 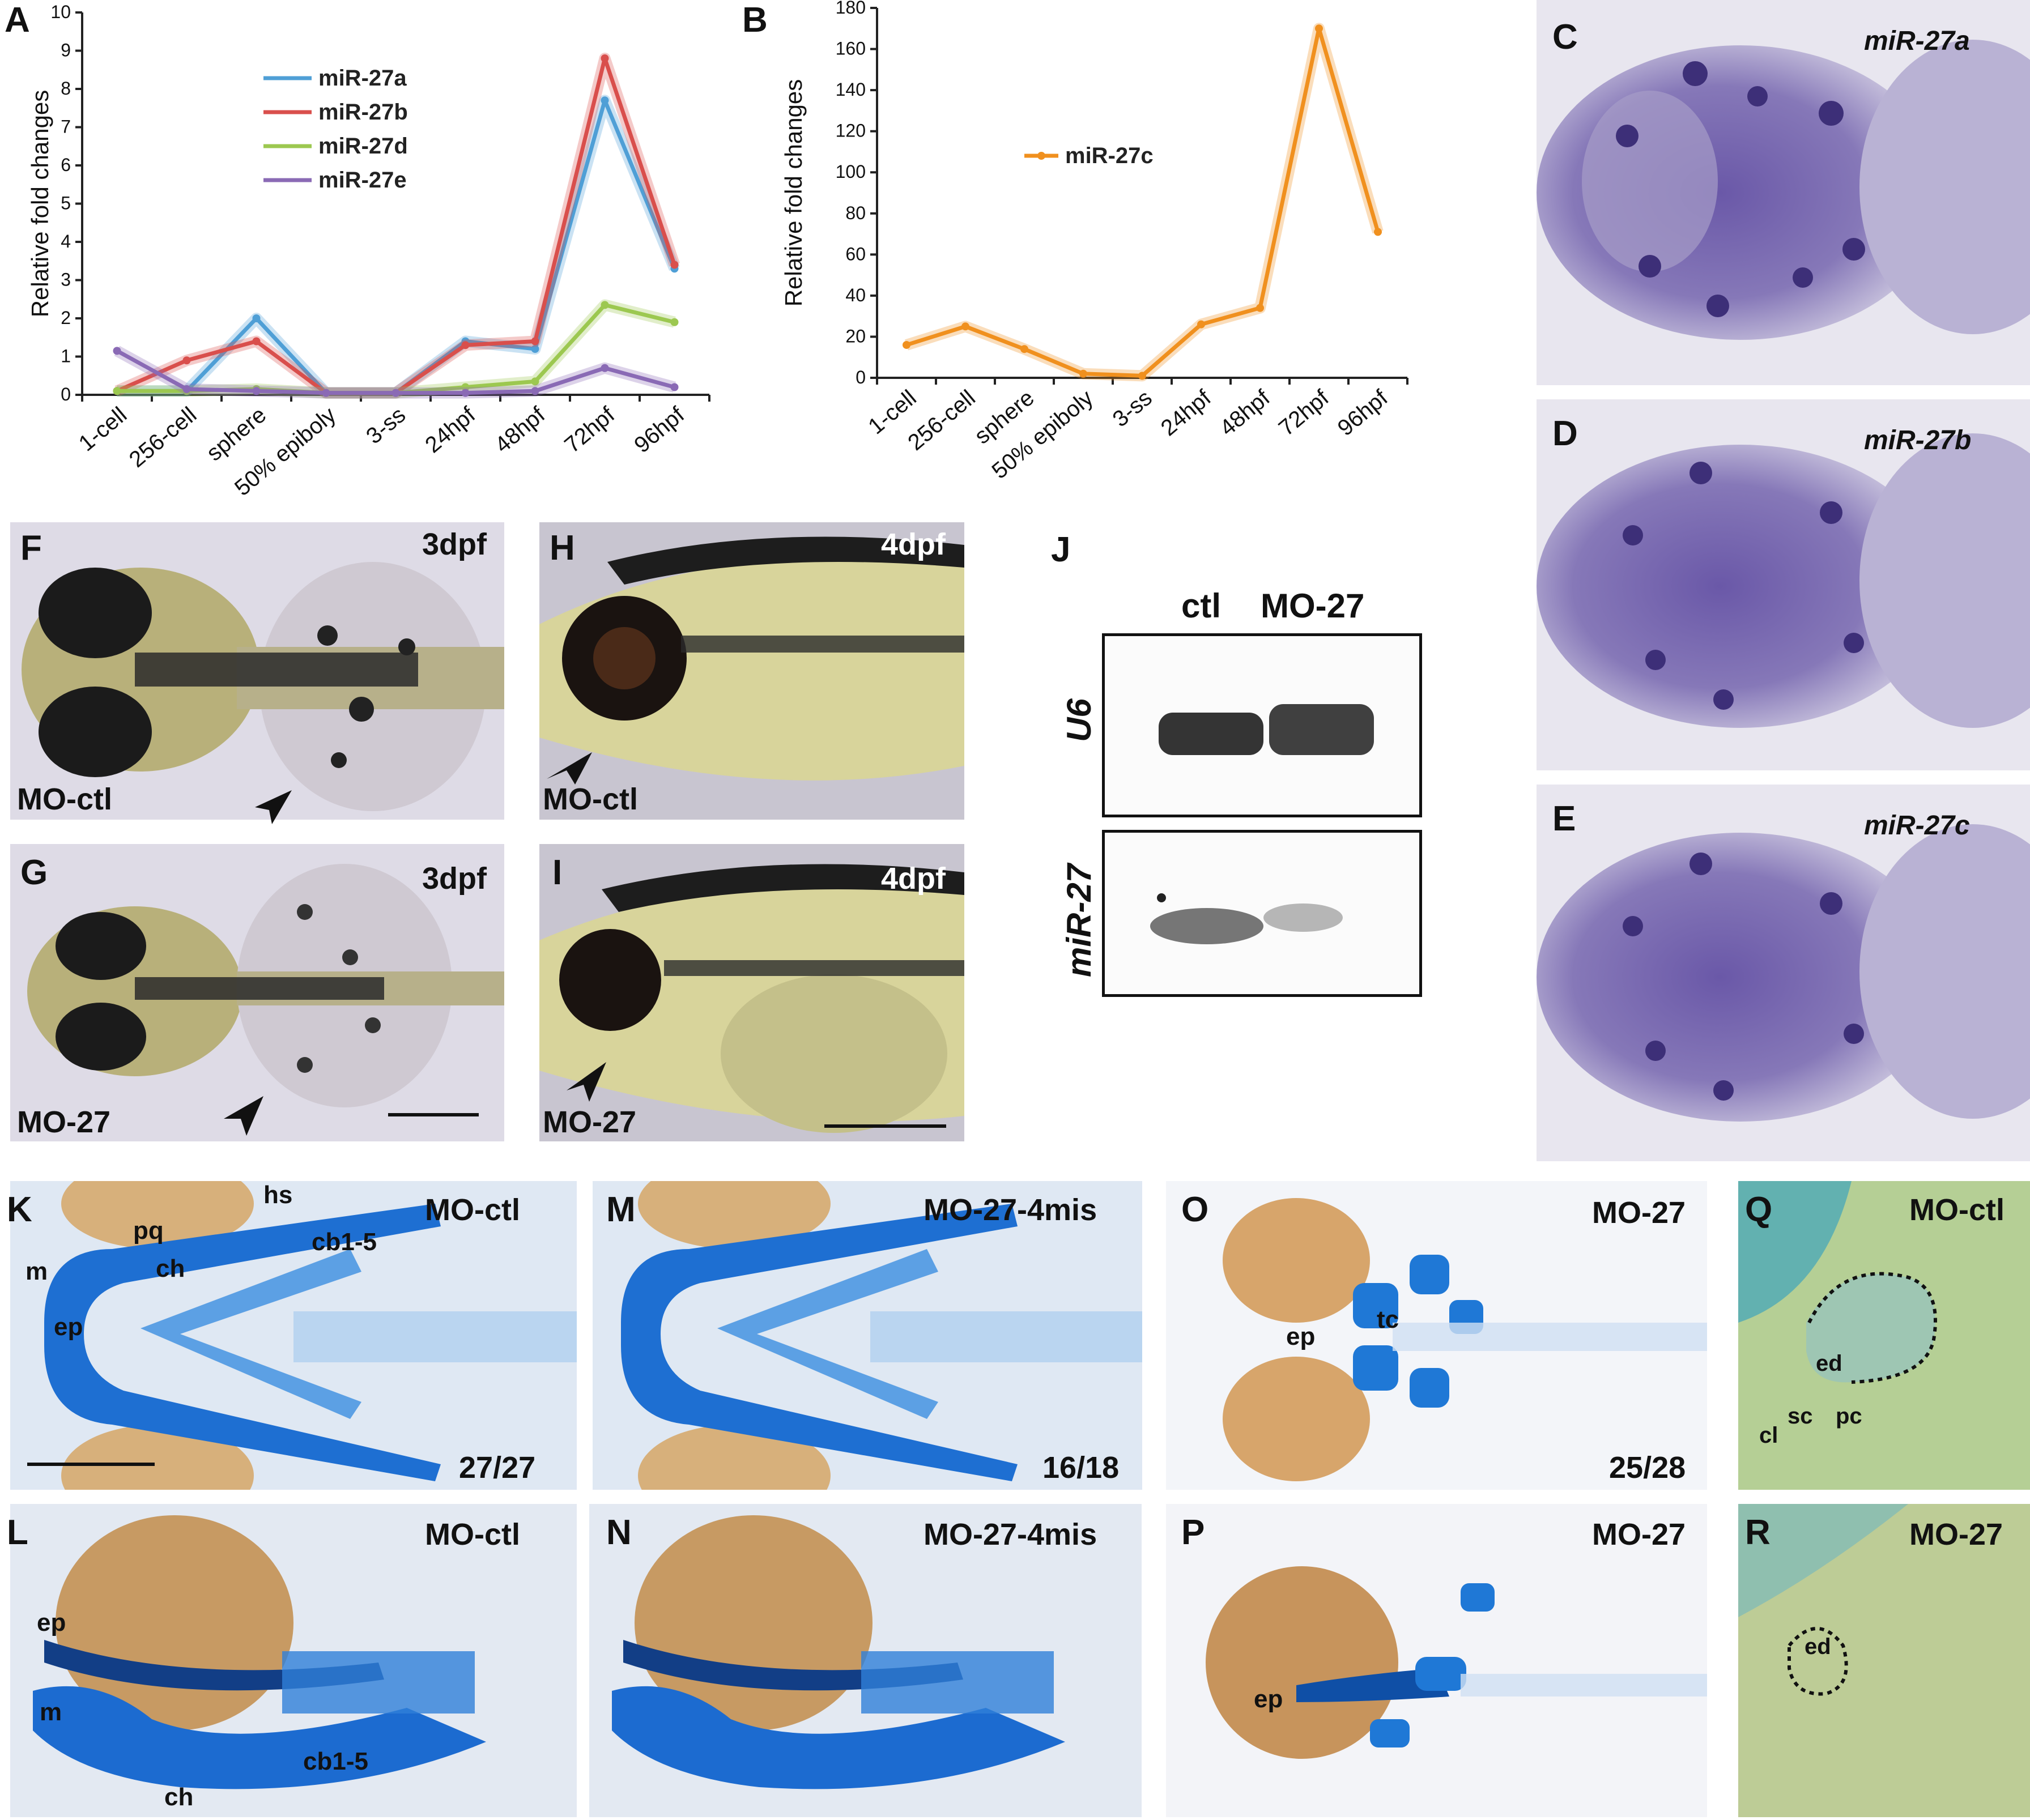 What do you see at coordinates (293, 1660) in the screenshot?
I see `cartilage-panel-l` at bounding box center [293, 1660].